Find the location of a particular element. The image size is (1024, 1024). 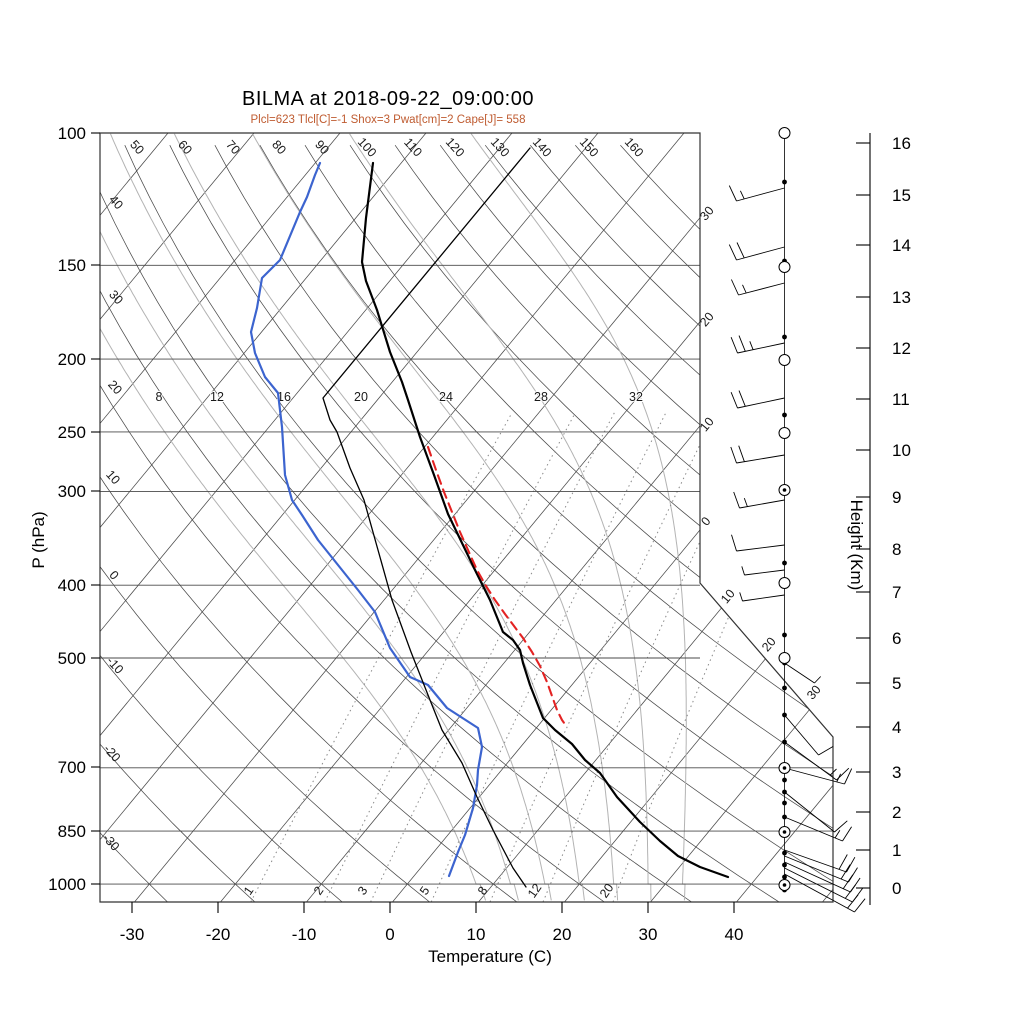

height-tick-label: 12 is located at coordinates (901, 348).